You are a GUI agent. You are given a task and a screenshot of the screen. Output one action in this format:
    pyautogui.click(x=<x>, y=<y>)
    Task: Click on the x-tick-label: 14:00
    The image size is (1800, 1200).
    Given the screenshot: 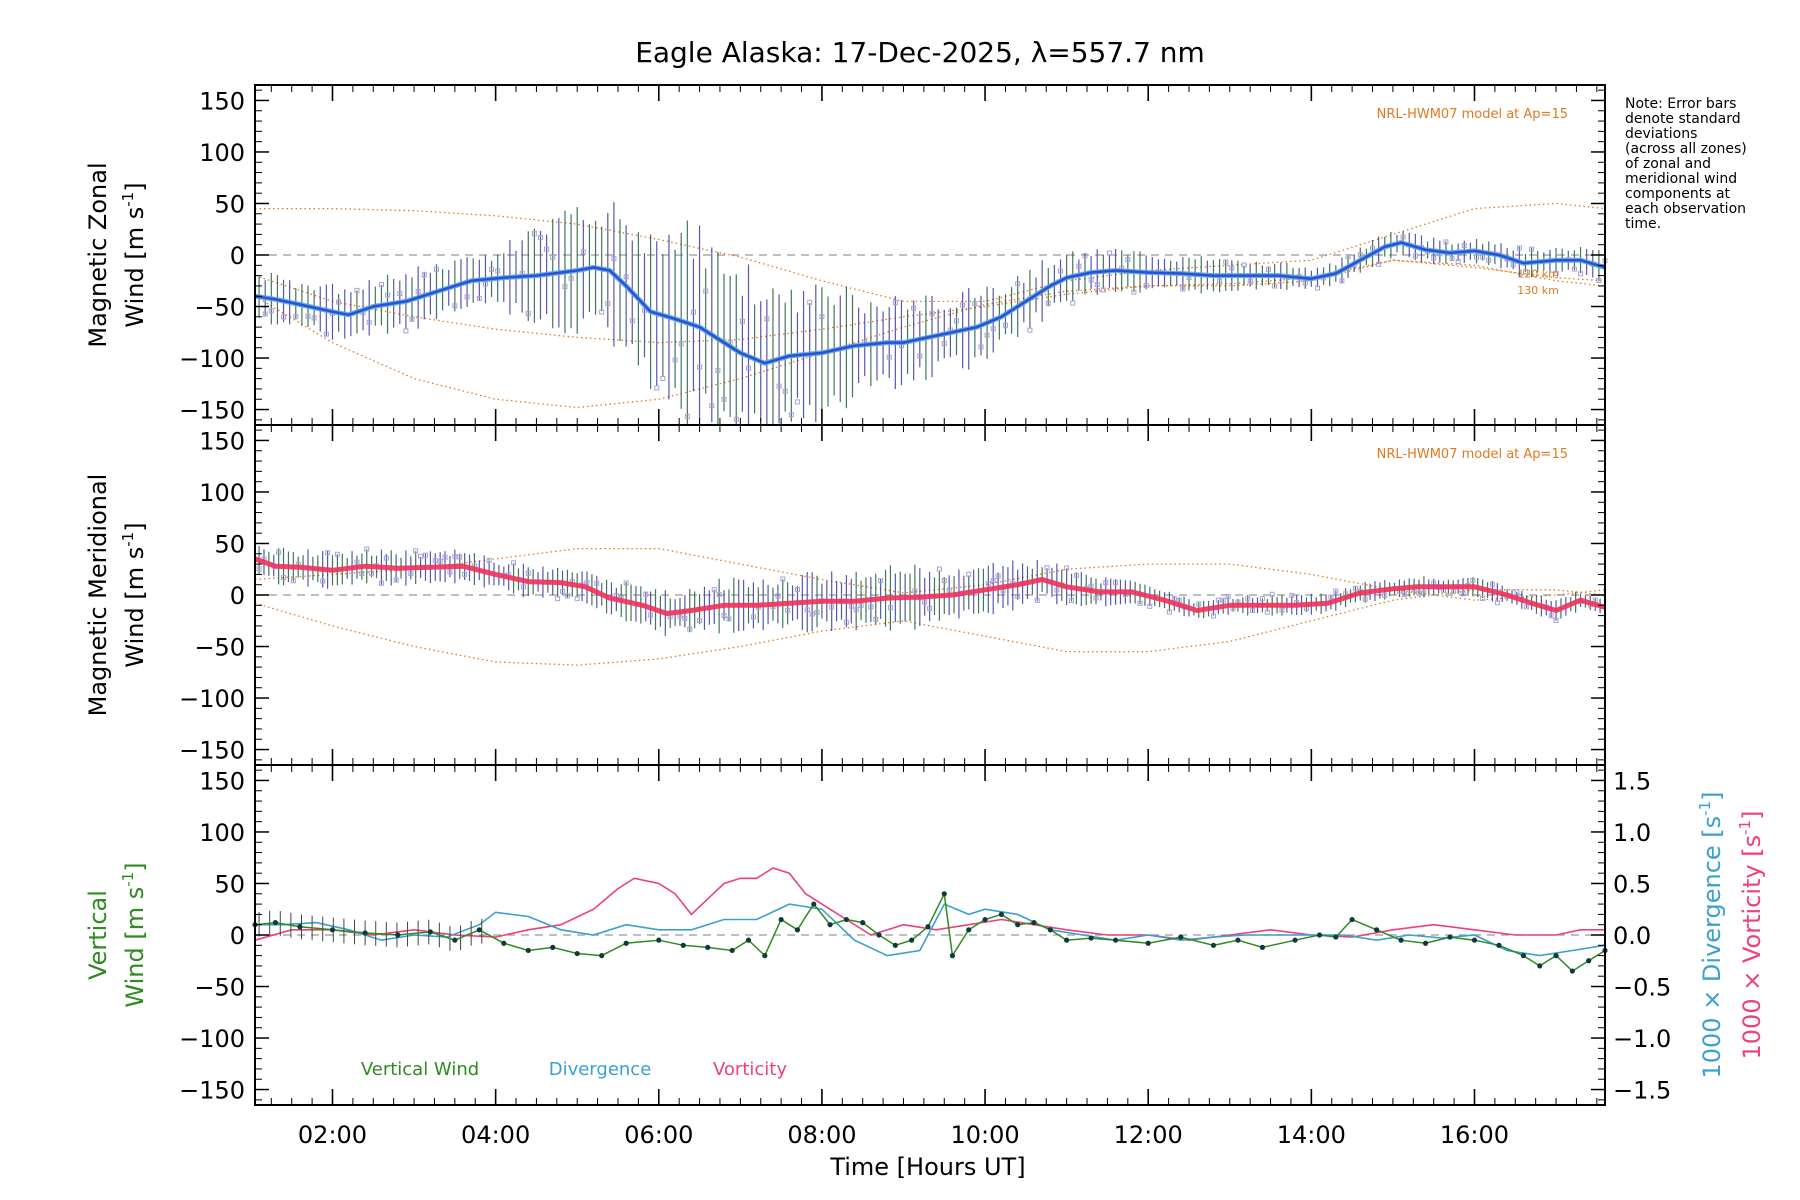 What is the action you would take?
    pyautogui.click(x=1311, y=1135)
    